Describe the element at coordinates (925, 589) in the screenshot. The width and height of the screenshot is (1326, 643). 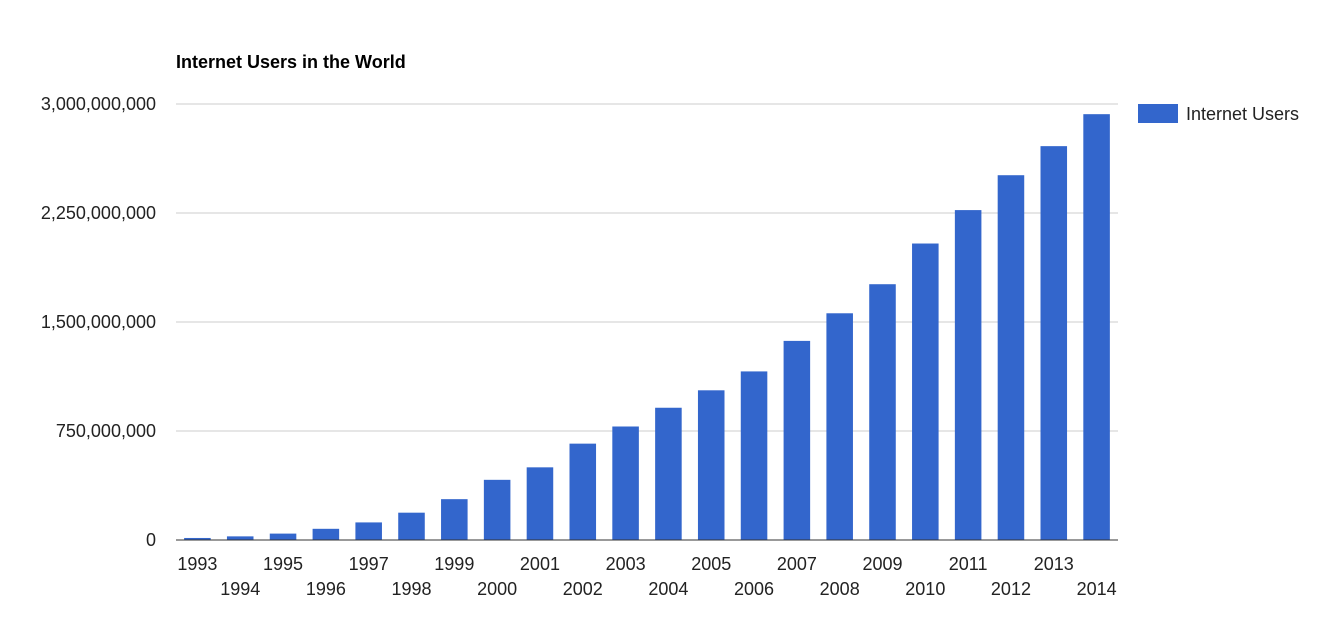
I see `x-tick-label: 2010` at that location.